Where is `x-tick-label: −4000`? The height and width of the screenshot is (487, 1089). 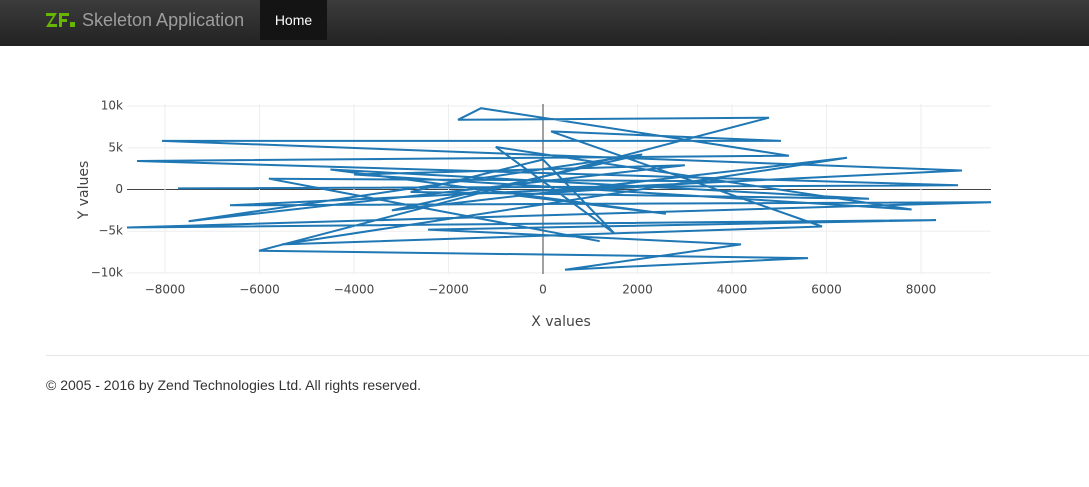
x-tick-label: −4000 is located at coordinates (354, 290).